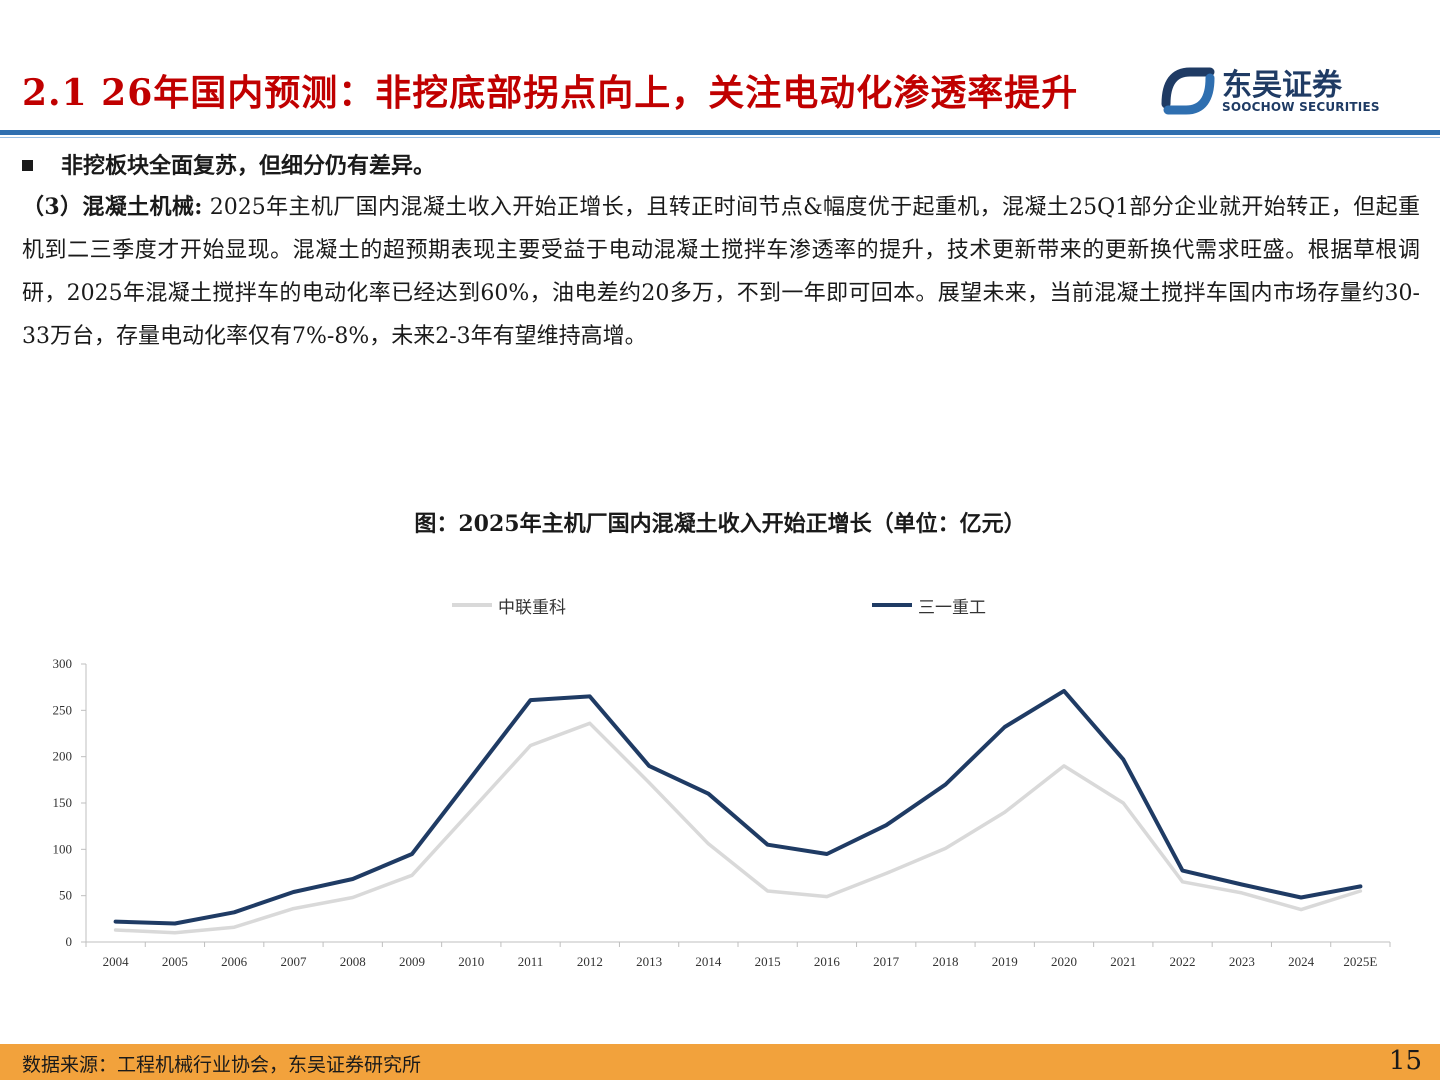 This screenshot has width=1440, height=1080. I want to click on y-tick-label: 0, so click(69, 941).